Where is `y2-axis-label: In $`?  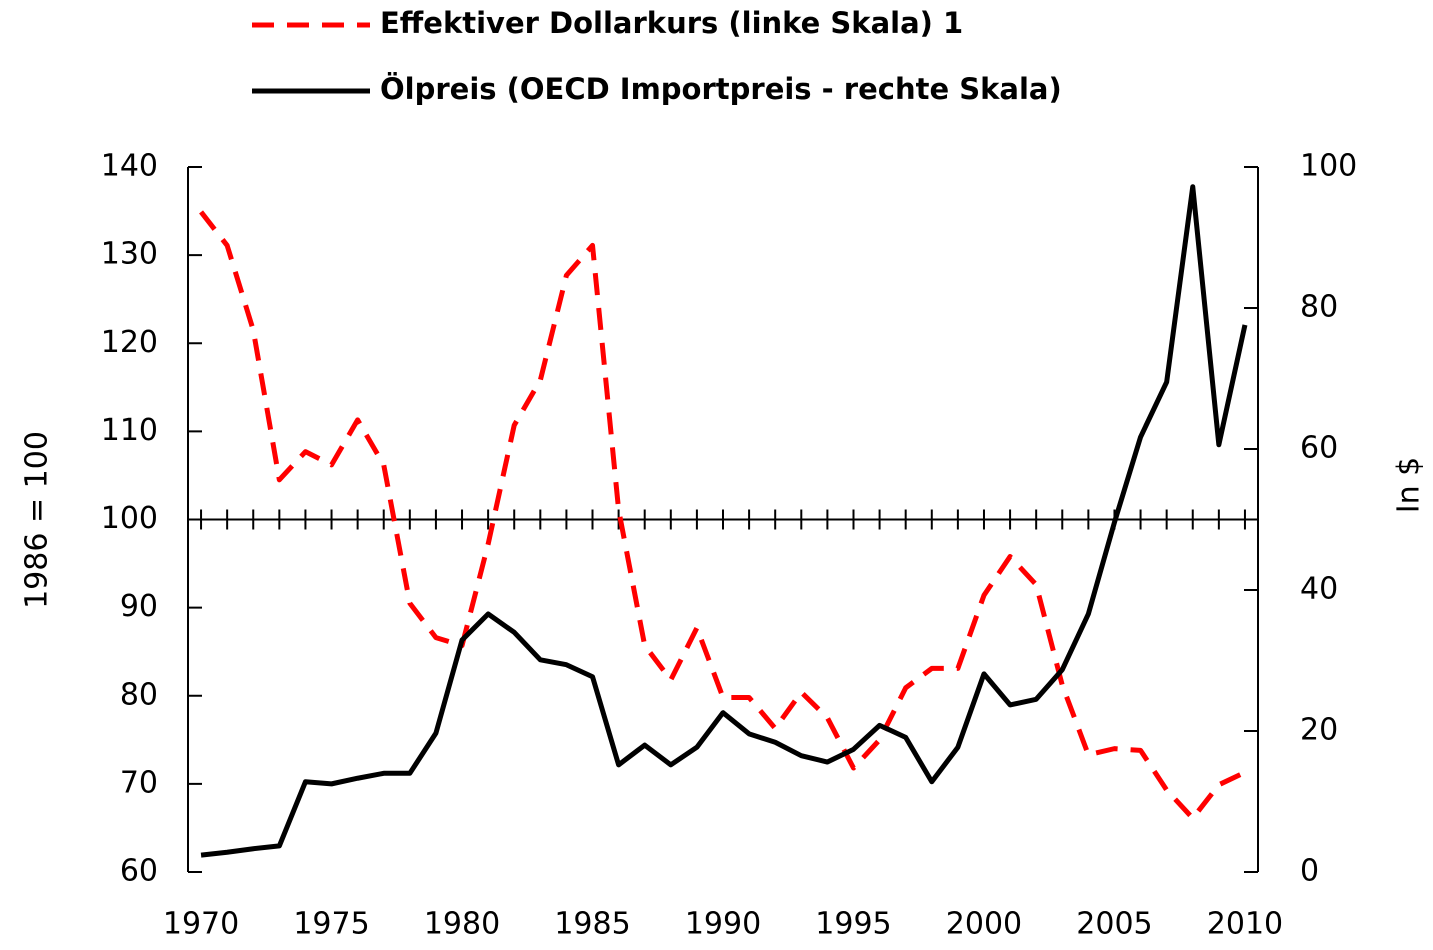
y2-axis-label: In $ is located at coordinates (1409, 485).